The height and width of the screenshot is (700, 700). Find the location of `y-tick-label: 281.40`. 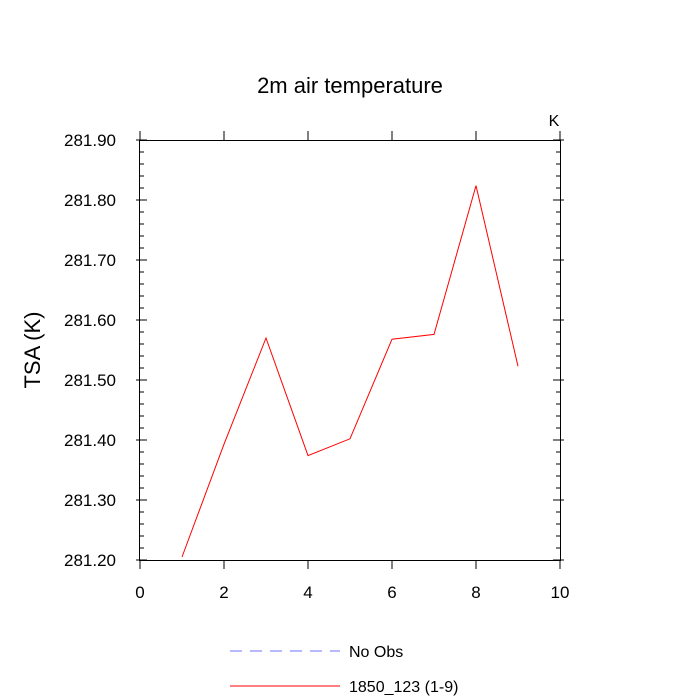

y-tick-label: 281.40 is located at coordinates (90, 440).